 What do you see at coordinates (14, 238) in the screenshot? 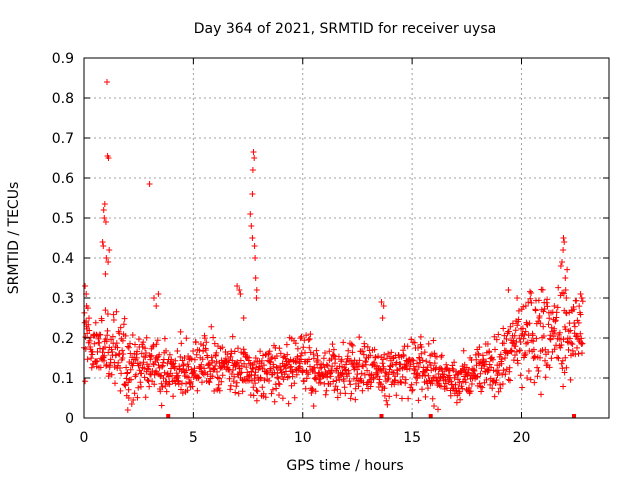
I see `y-axis-label: SRMTID / TECUs` at bounding box center [14, 238].